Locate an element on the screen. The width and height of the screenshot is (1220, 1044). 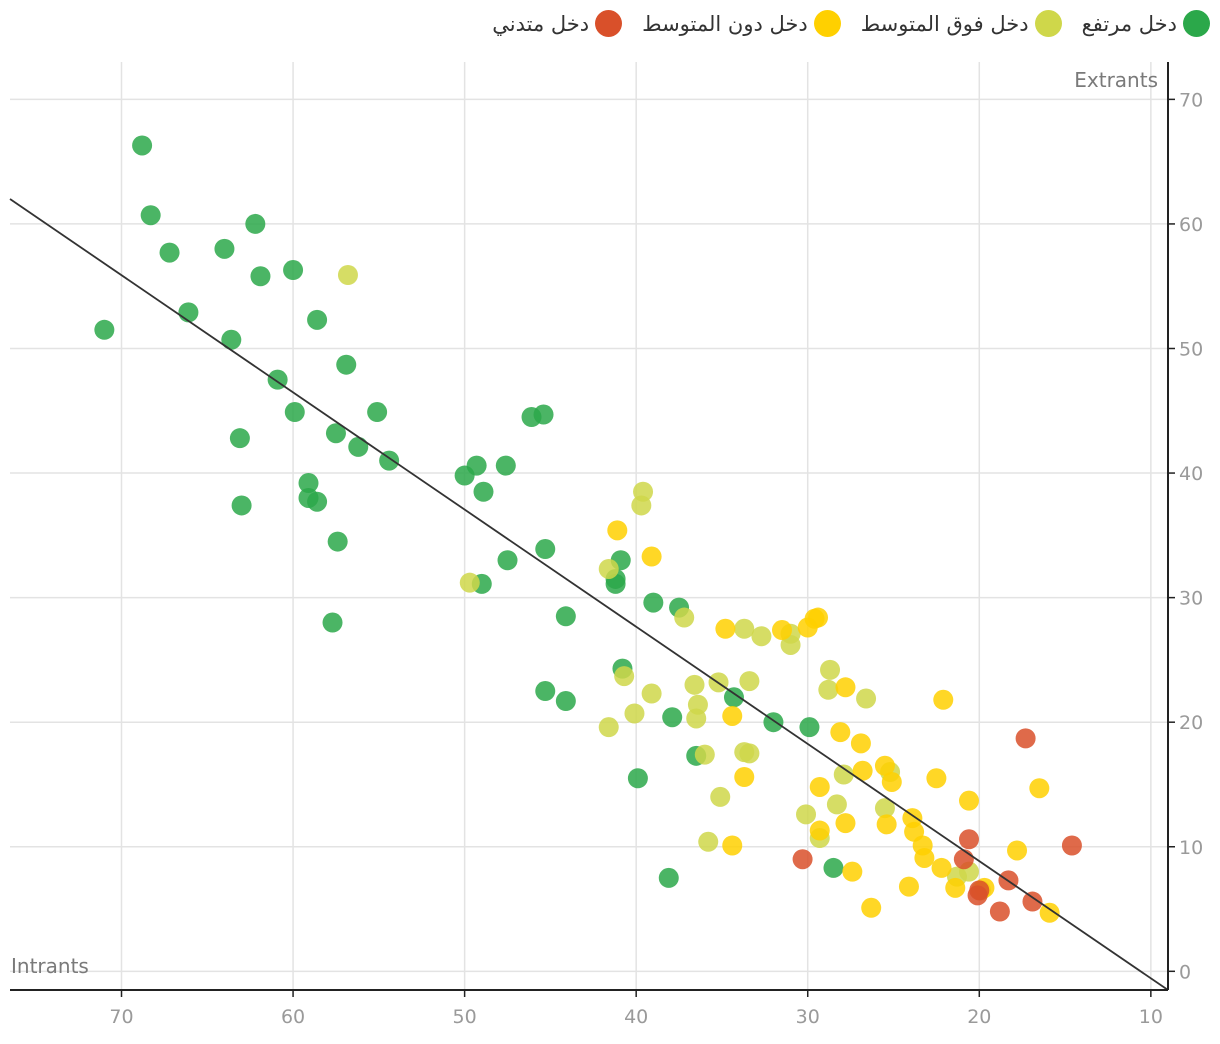
legend-item-low-income: دخل متدني is located at coordinates (557, 23).